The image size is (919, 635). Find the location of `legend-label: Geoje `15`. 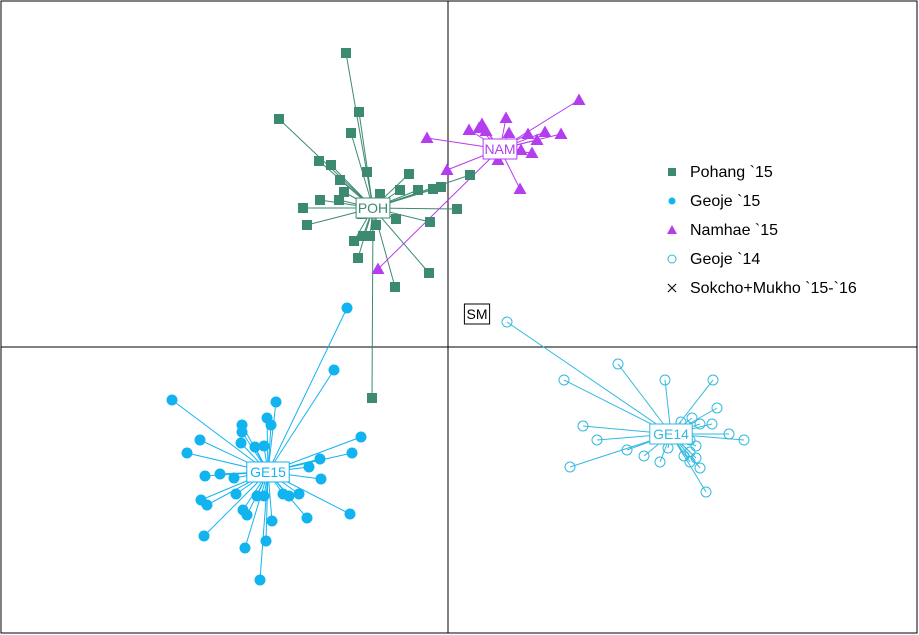

legend-label: Geoje `15 is located at coordinates (725, 201).